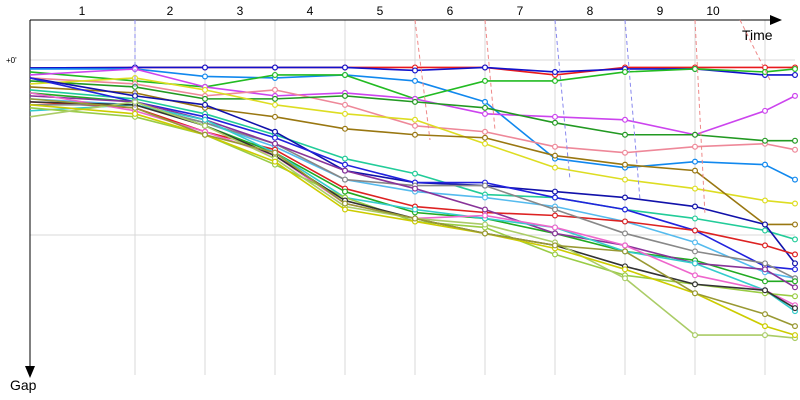 The image size is (800, 400). I want to click on series-path, so click(412, 84).